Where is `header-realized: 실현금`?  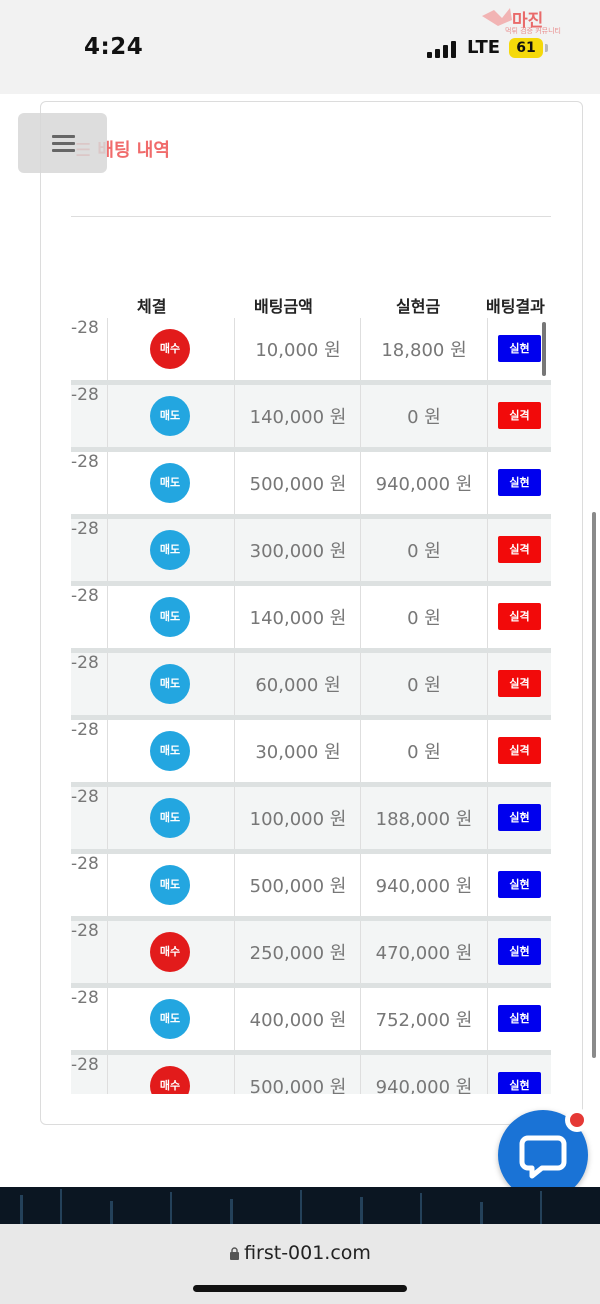
header-realized: 실현금 is located at coordinates (418, 306).